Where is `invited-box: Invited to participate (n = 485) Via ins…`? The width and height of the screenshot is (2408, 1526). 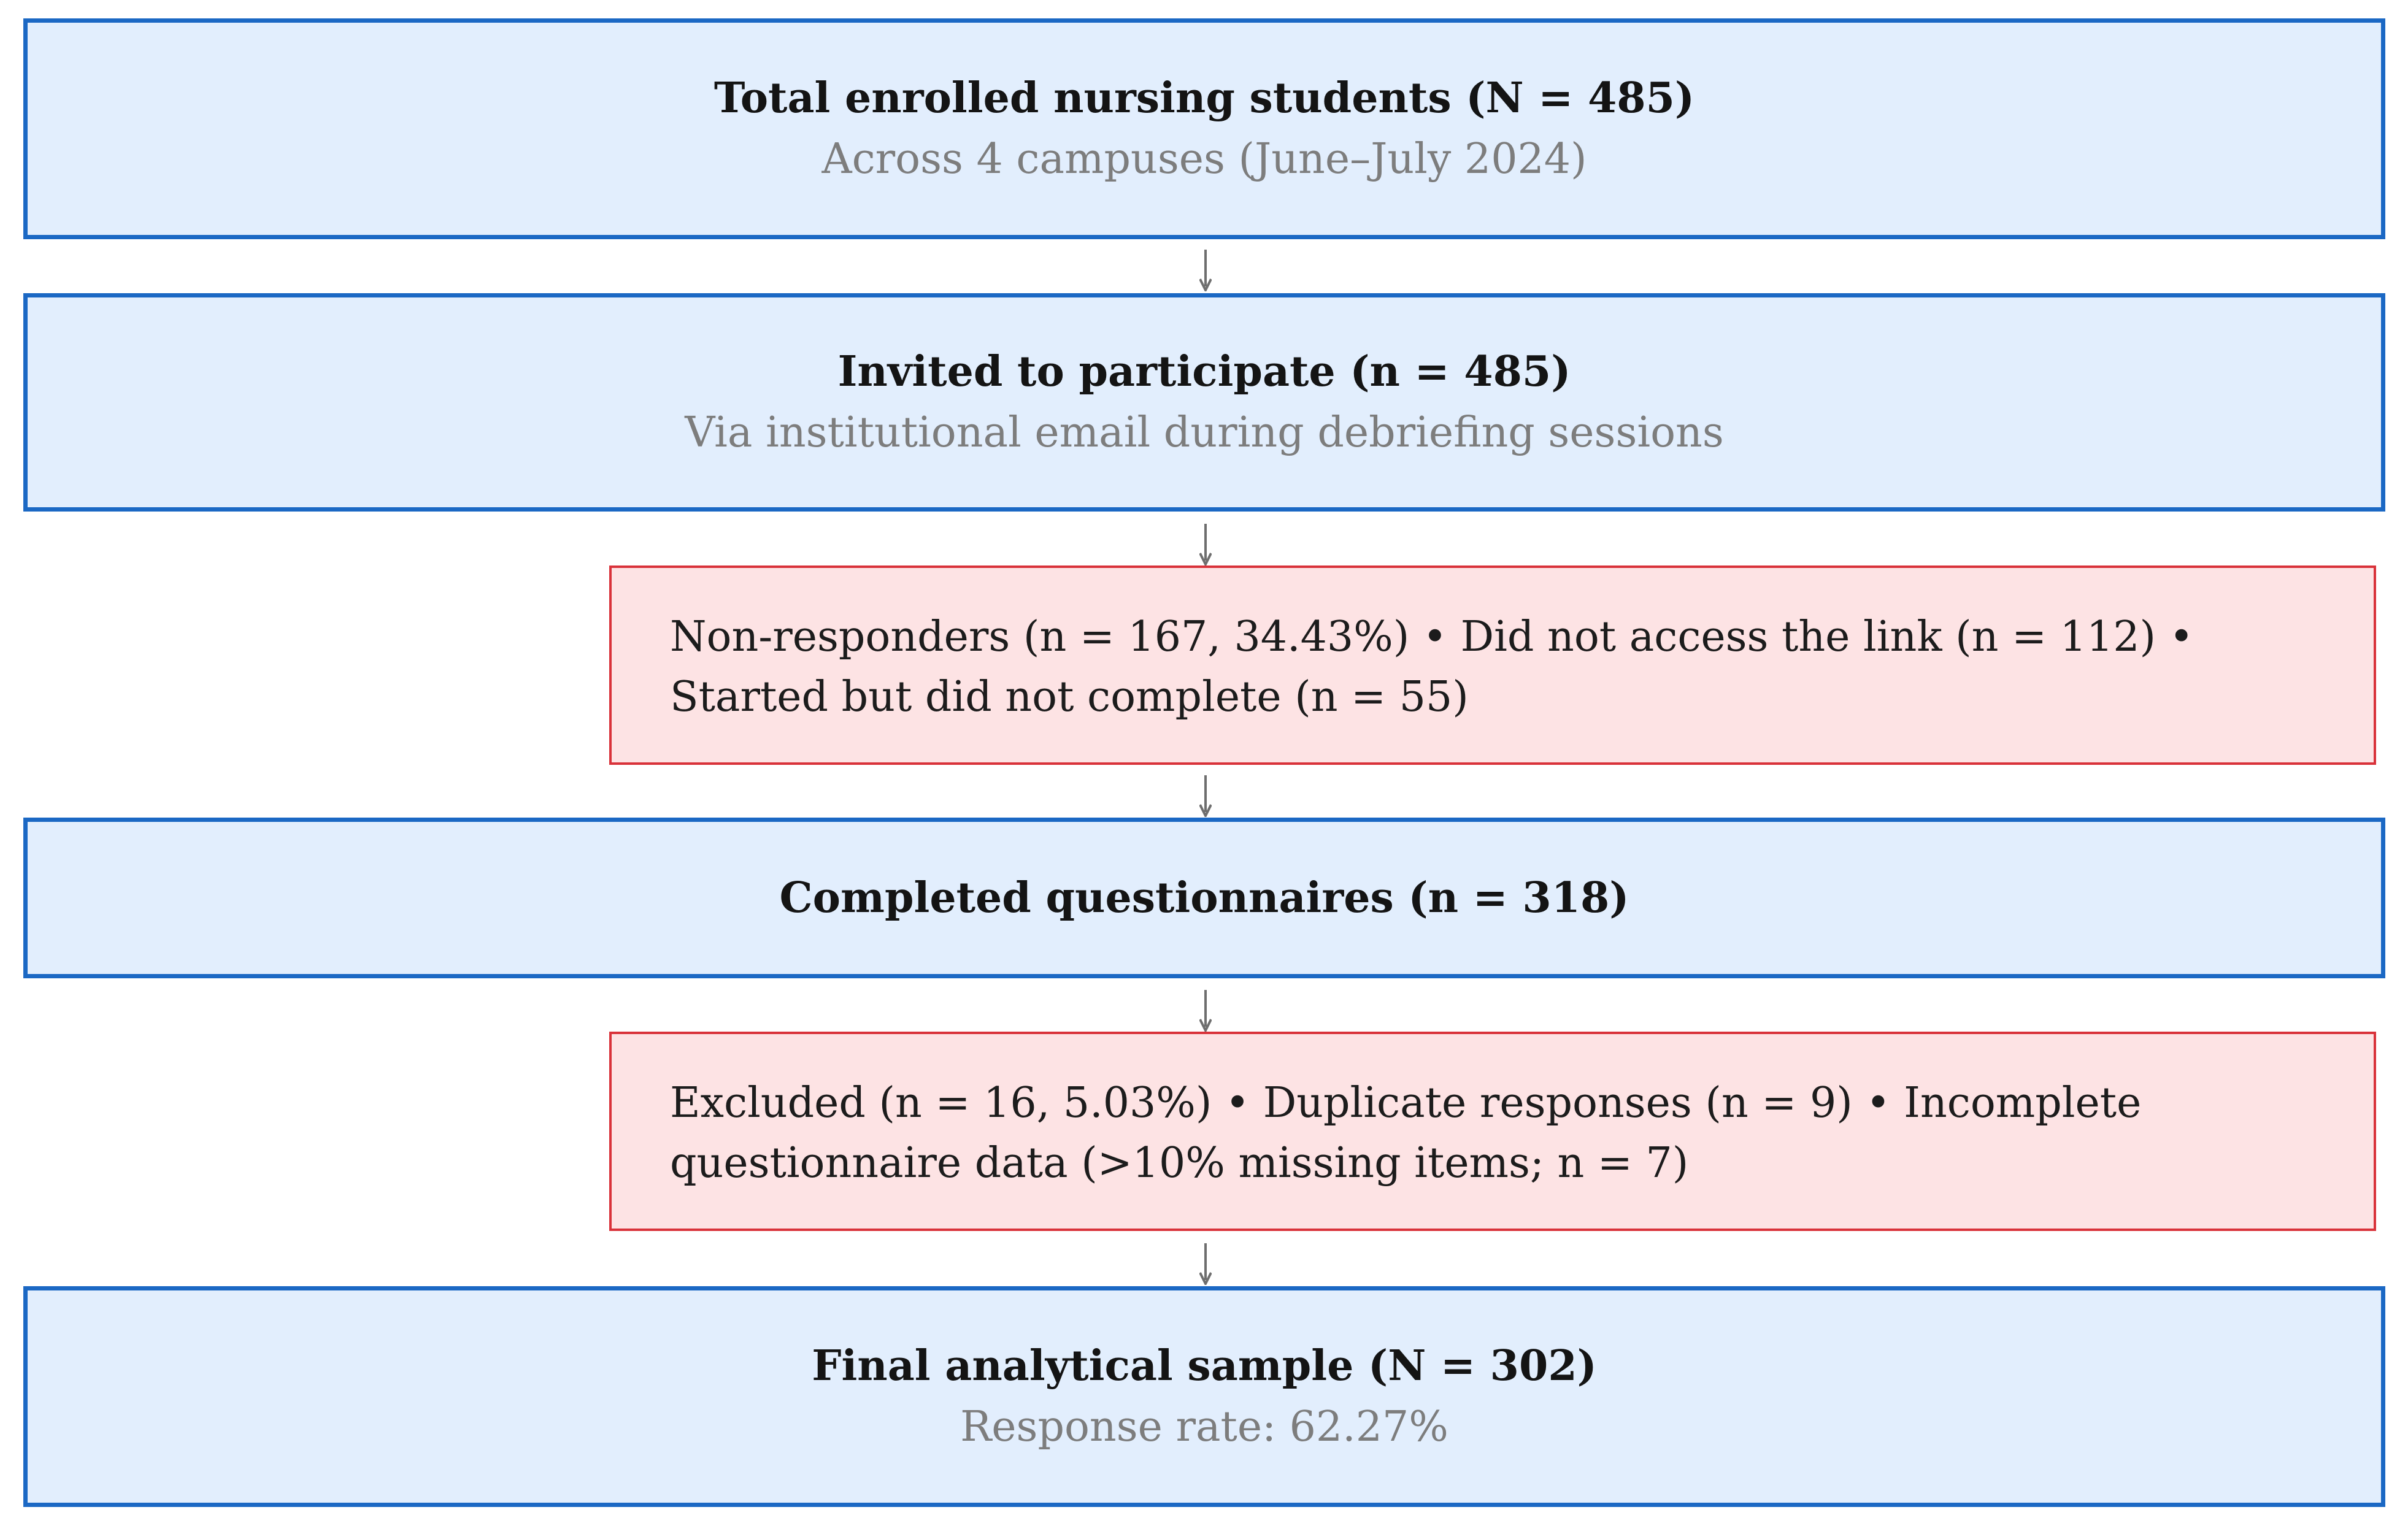 invited-box: Invited to participate (n = 485) Via ins… is located at coordinates (1204, 402).